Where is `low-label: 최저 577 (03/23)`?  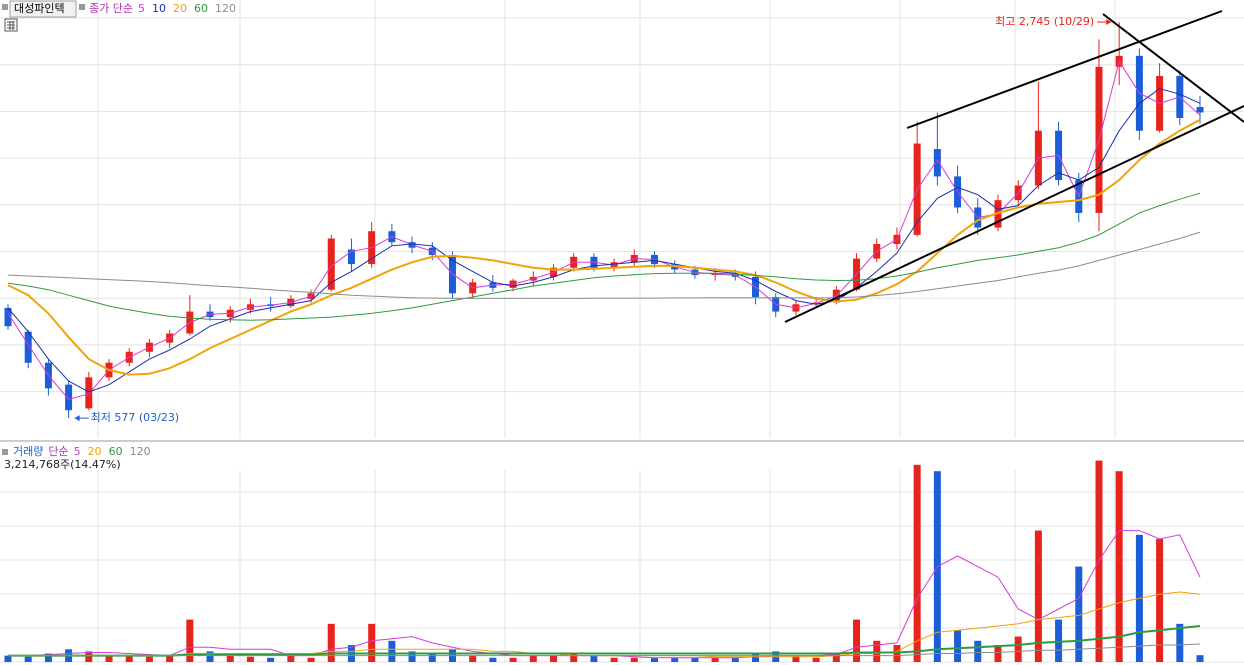 low-label: 최저 577 (03/23) is located at coordinates (135, 417).